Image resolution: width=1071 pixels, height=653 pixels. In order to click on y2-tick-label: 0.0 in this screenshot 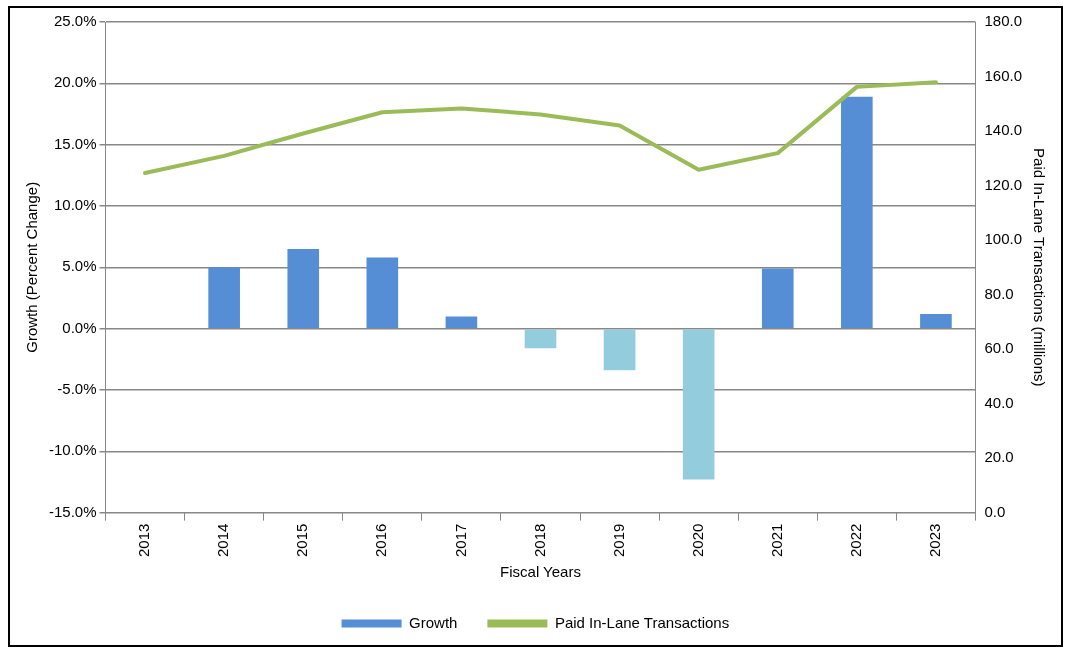, I will do `click(995, 511)`.